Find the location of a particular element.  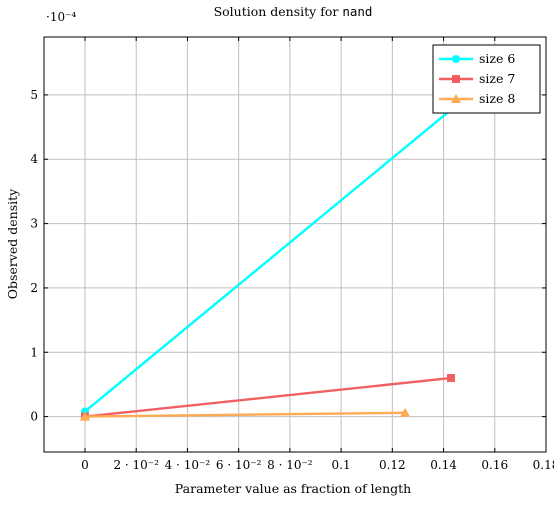

legend-label-3: size 8 is located at coordinates (497, 98).